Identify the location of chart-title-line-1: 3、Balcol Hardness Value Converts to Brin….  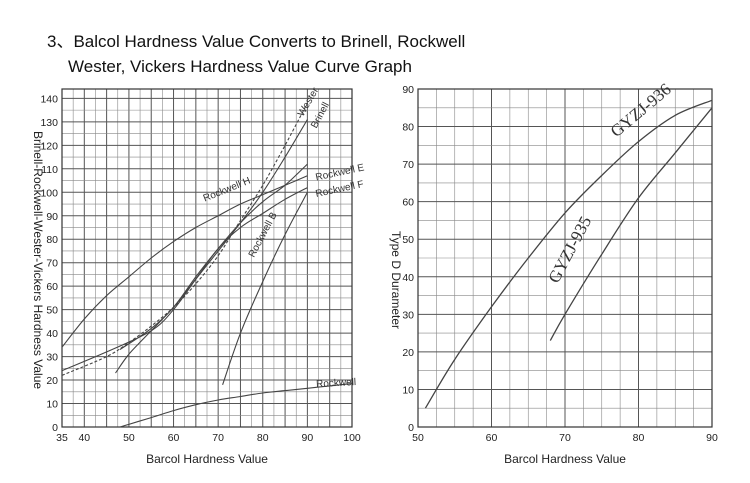
(256, 41).